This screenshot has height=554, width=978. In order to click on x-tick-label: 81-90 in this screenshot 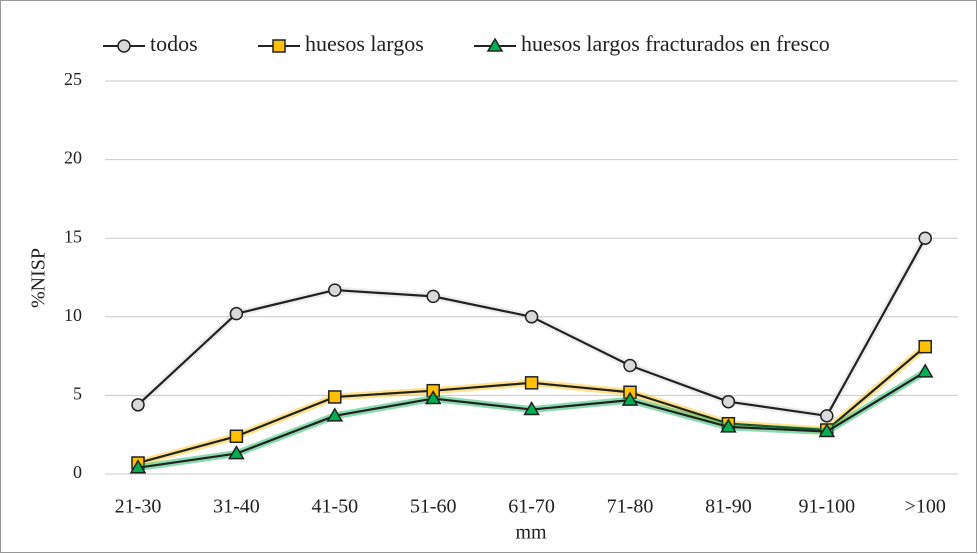, I will do `click(728, 507)`.